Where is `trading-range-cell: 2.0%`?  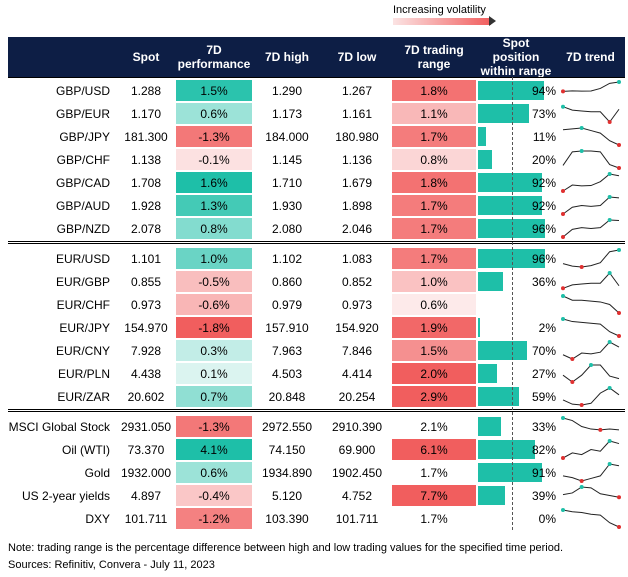
trading-range-cell: 2.0% is located at coordinates (434, 373).